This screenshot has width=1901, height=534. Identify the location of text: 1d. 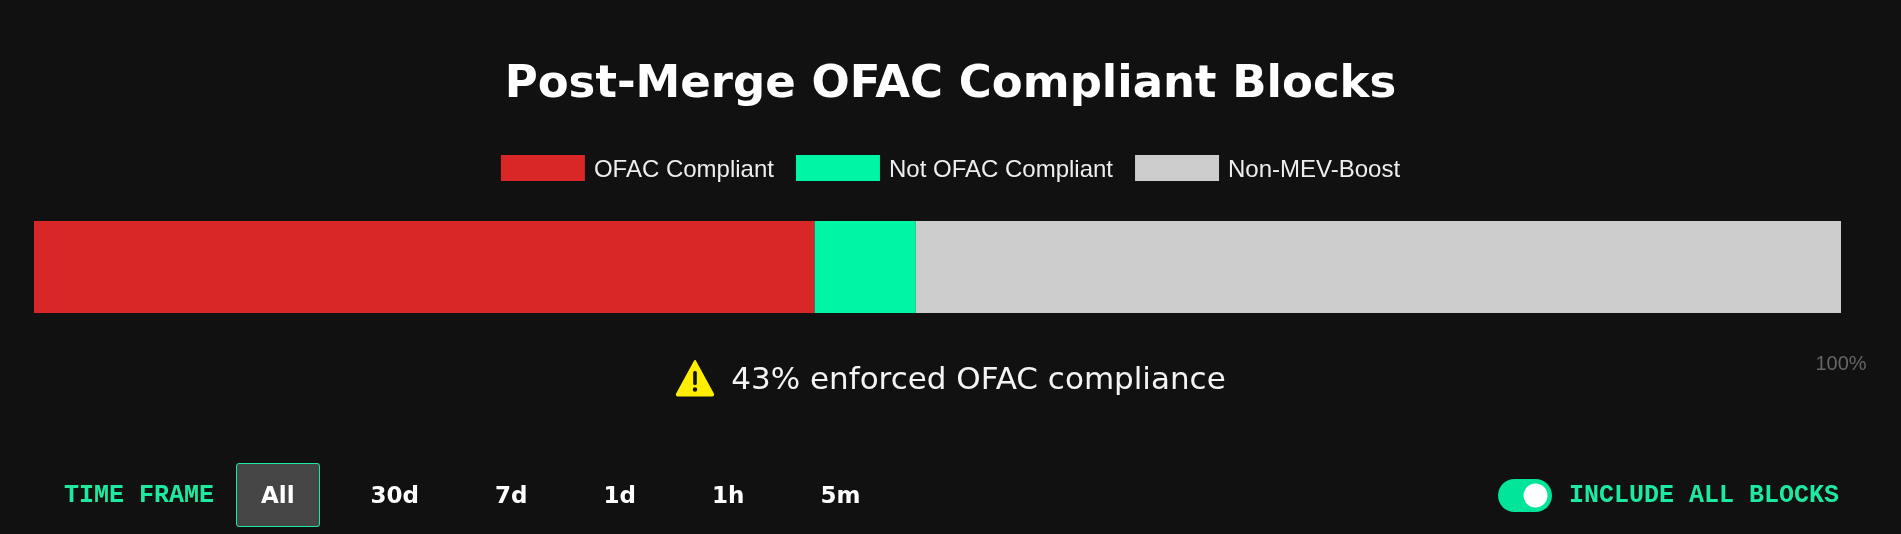
(620, 495).